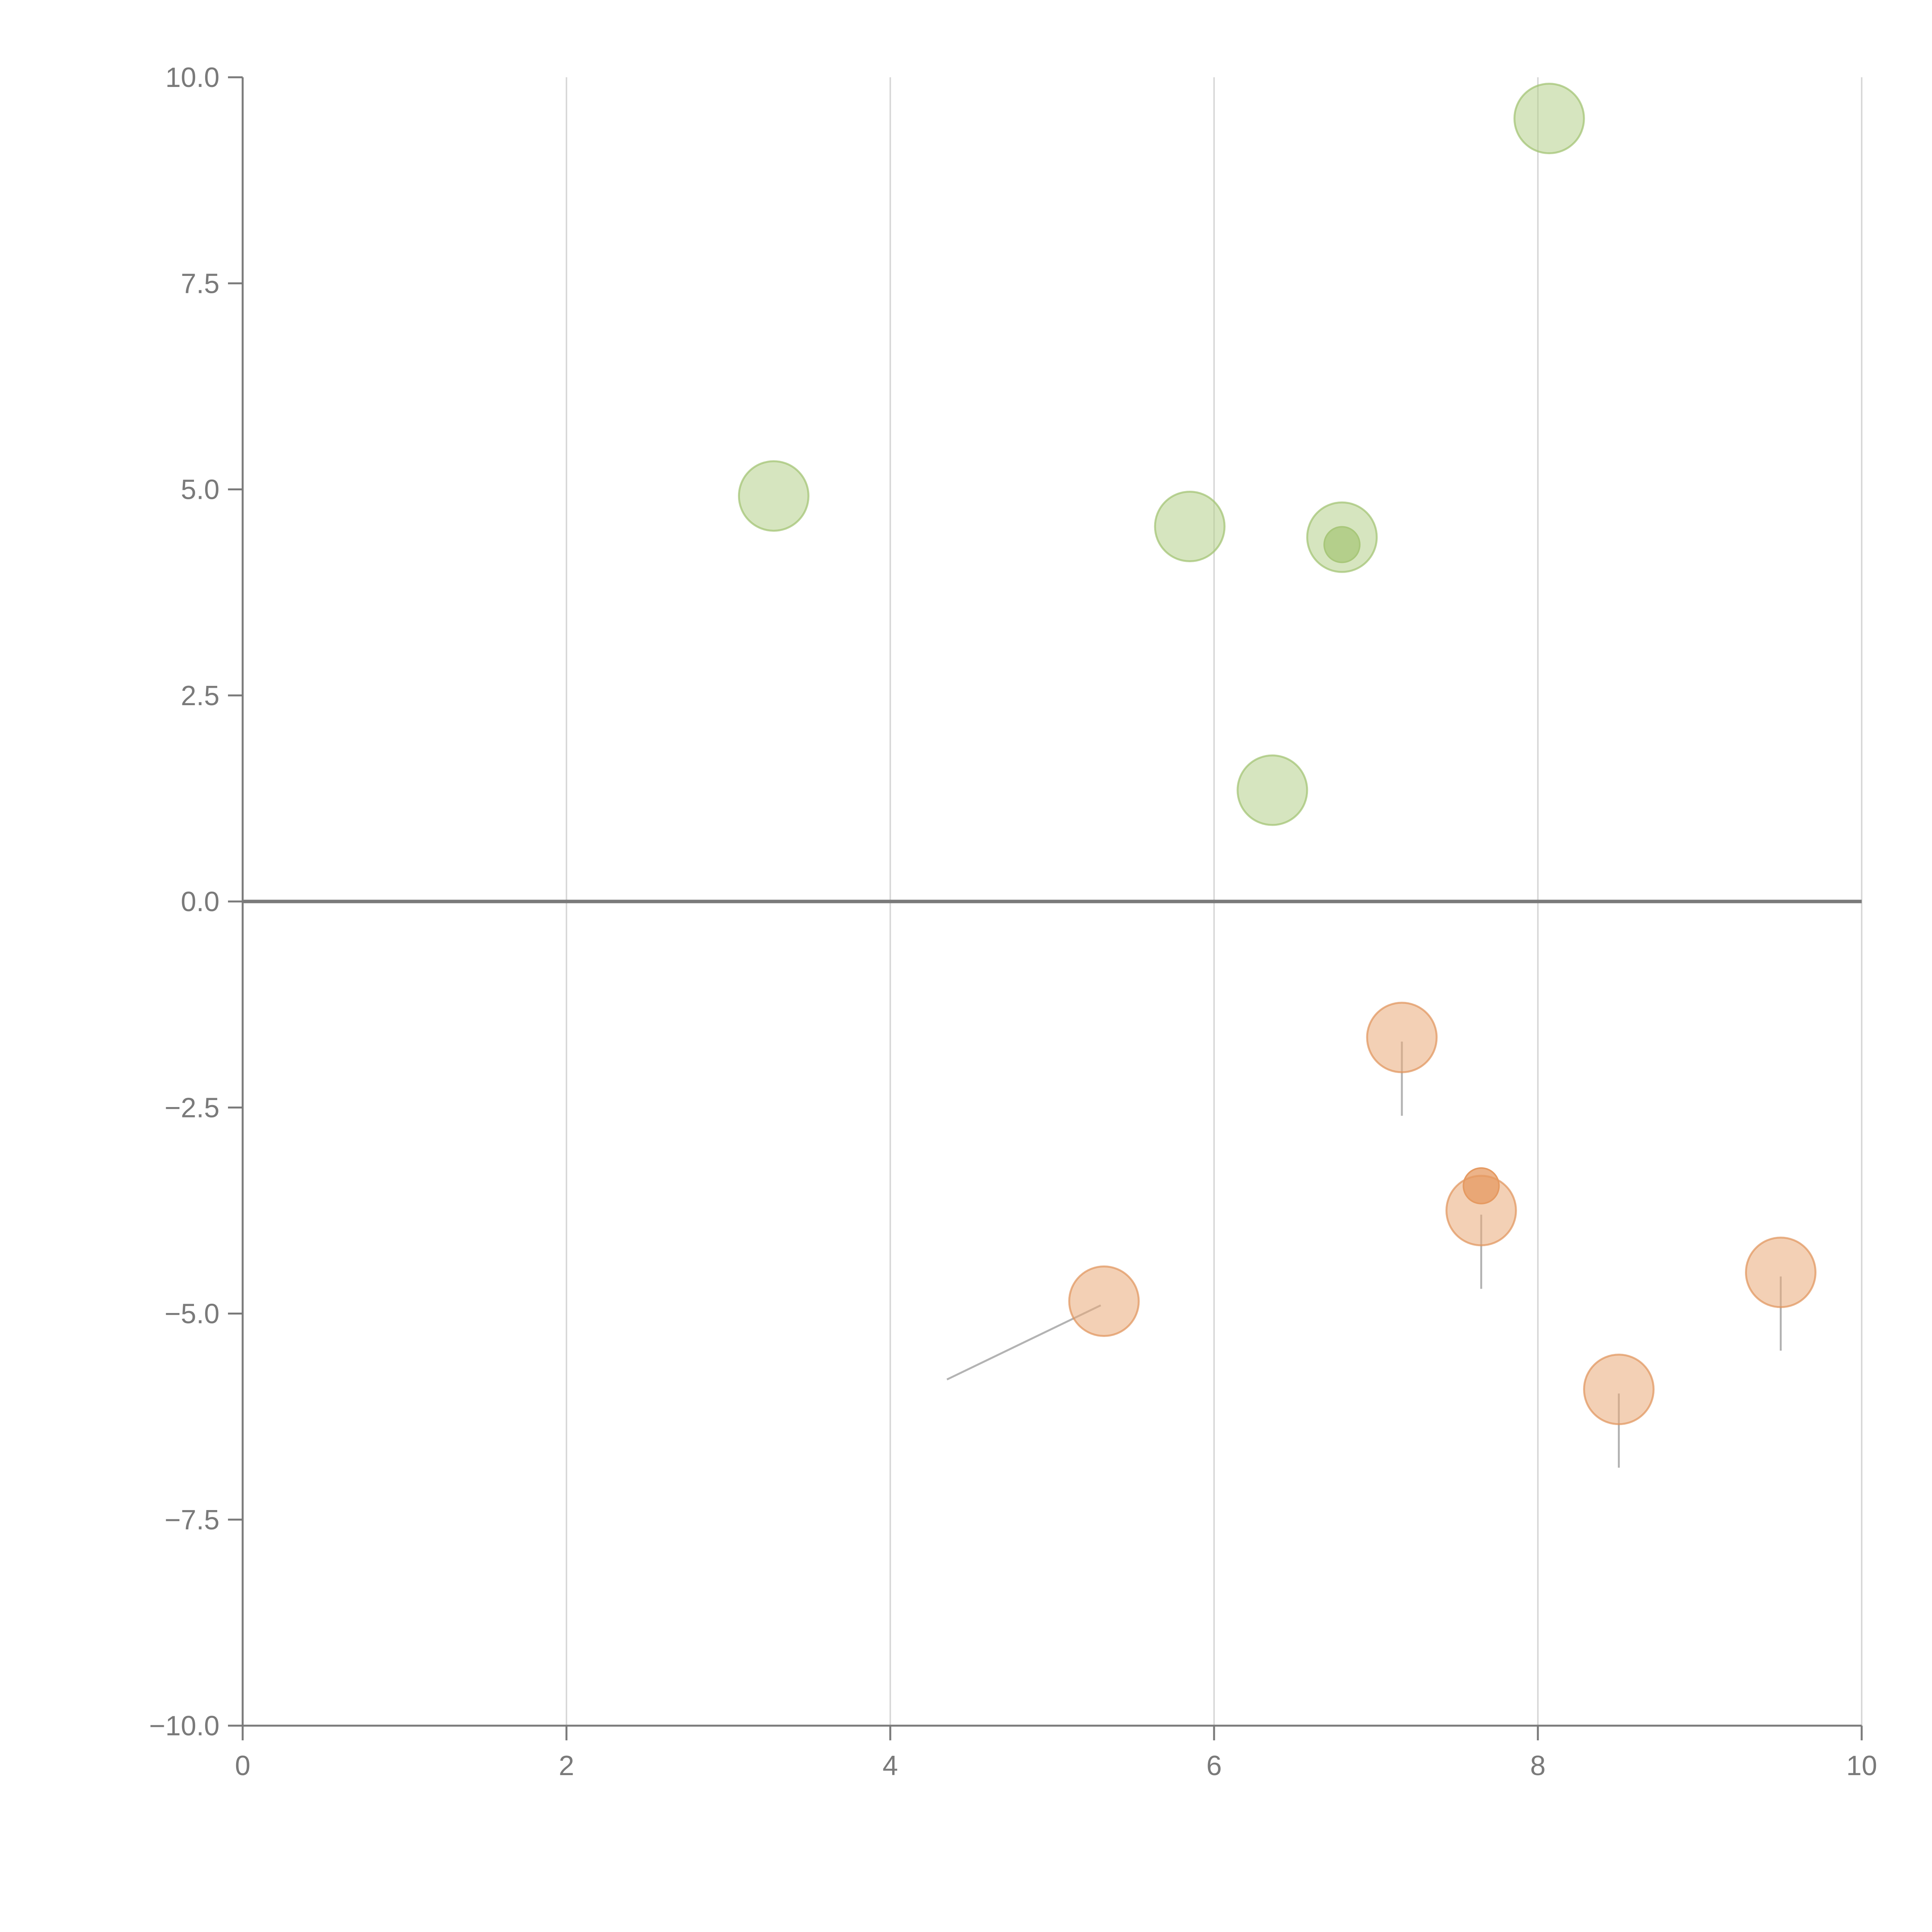 The height and width of the screenshot is (1932, 1932). Describe the element at coordinates (200, 901) in the screenshot. I see `y-tick-label: 0.0` at that location.